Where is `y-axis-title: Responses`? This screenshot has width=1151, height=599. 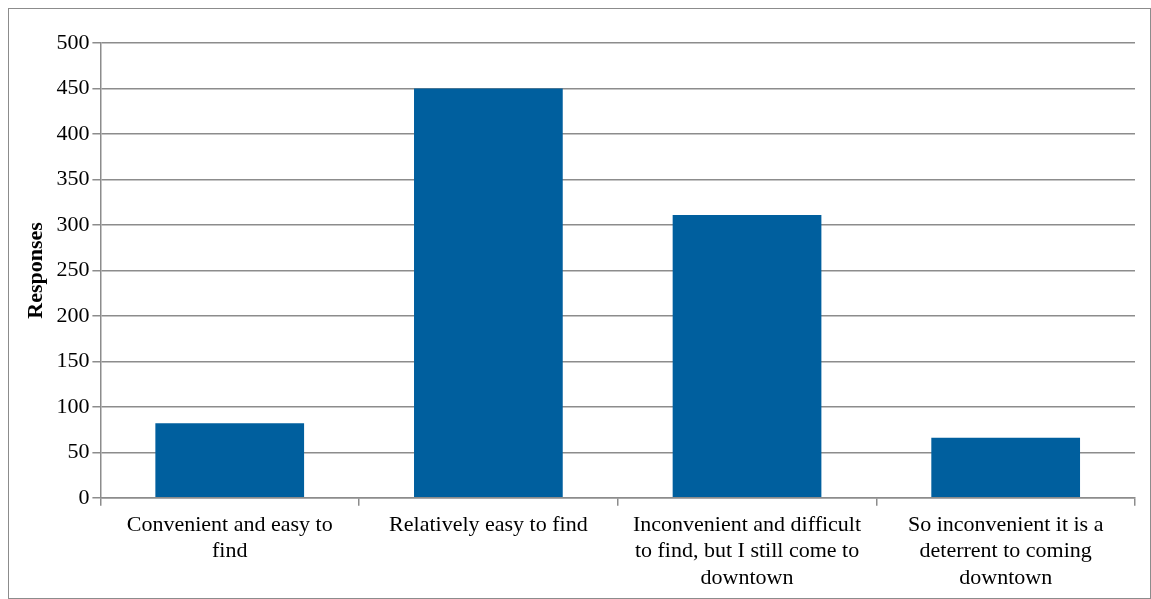
y-axis-title: Responses is located at coordinates (34, 270).